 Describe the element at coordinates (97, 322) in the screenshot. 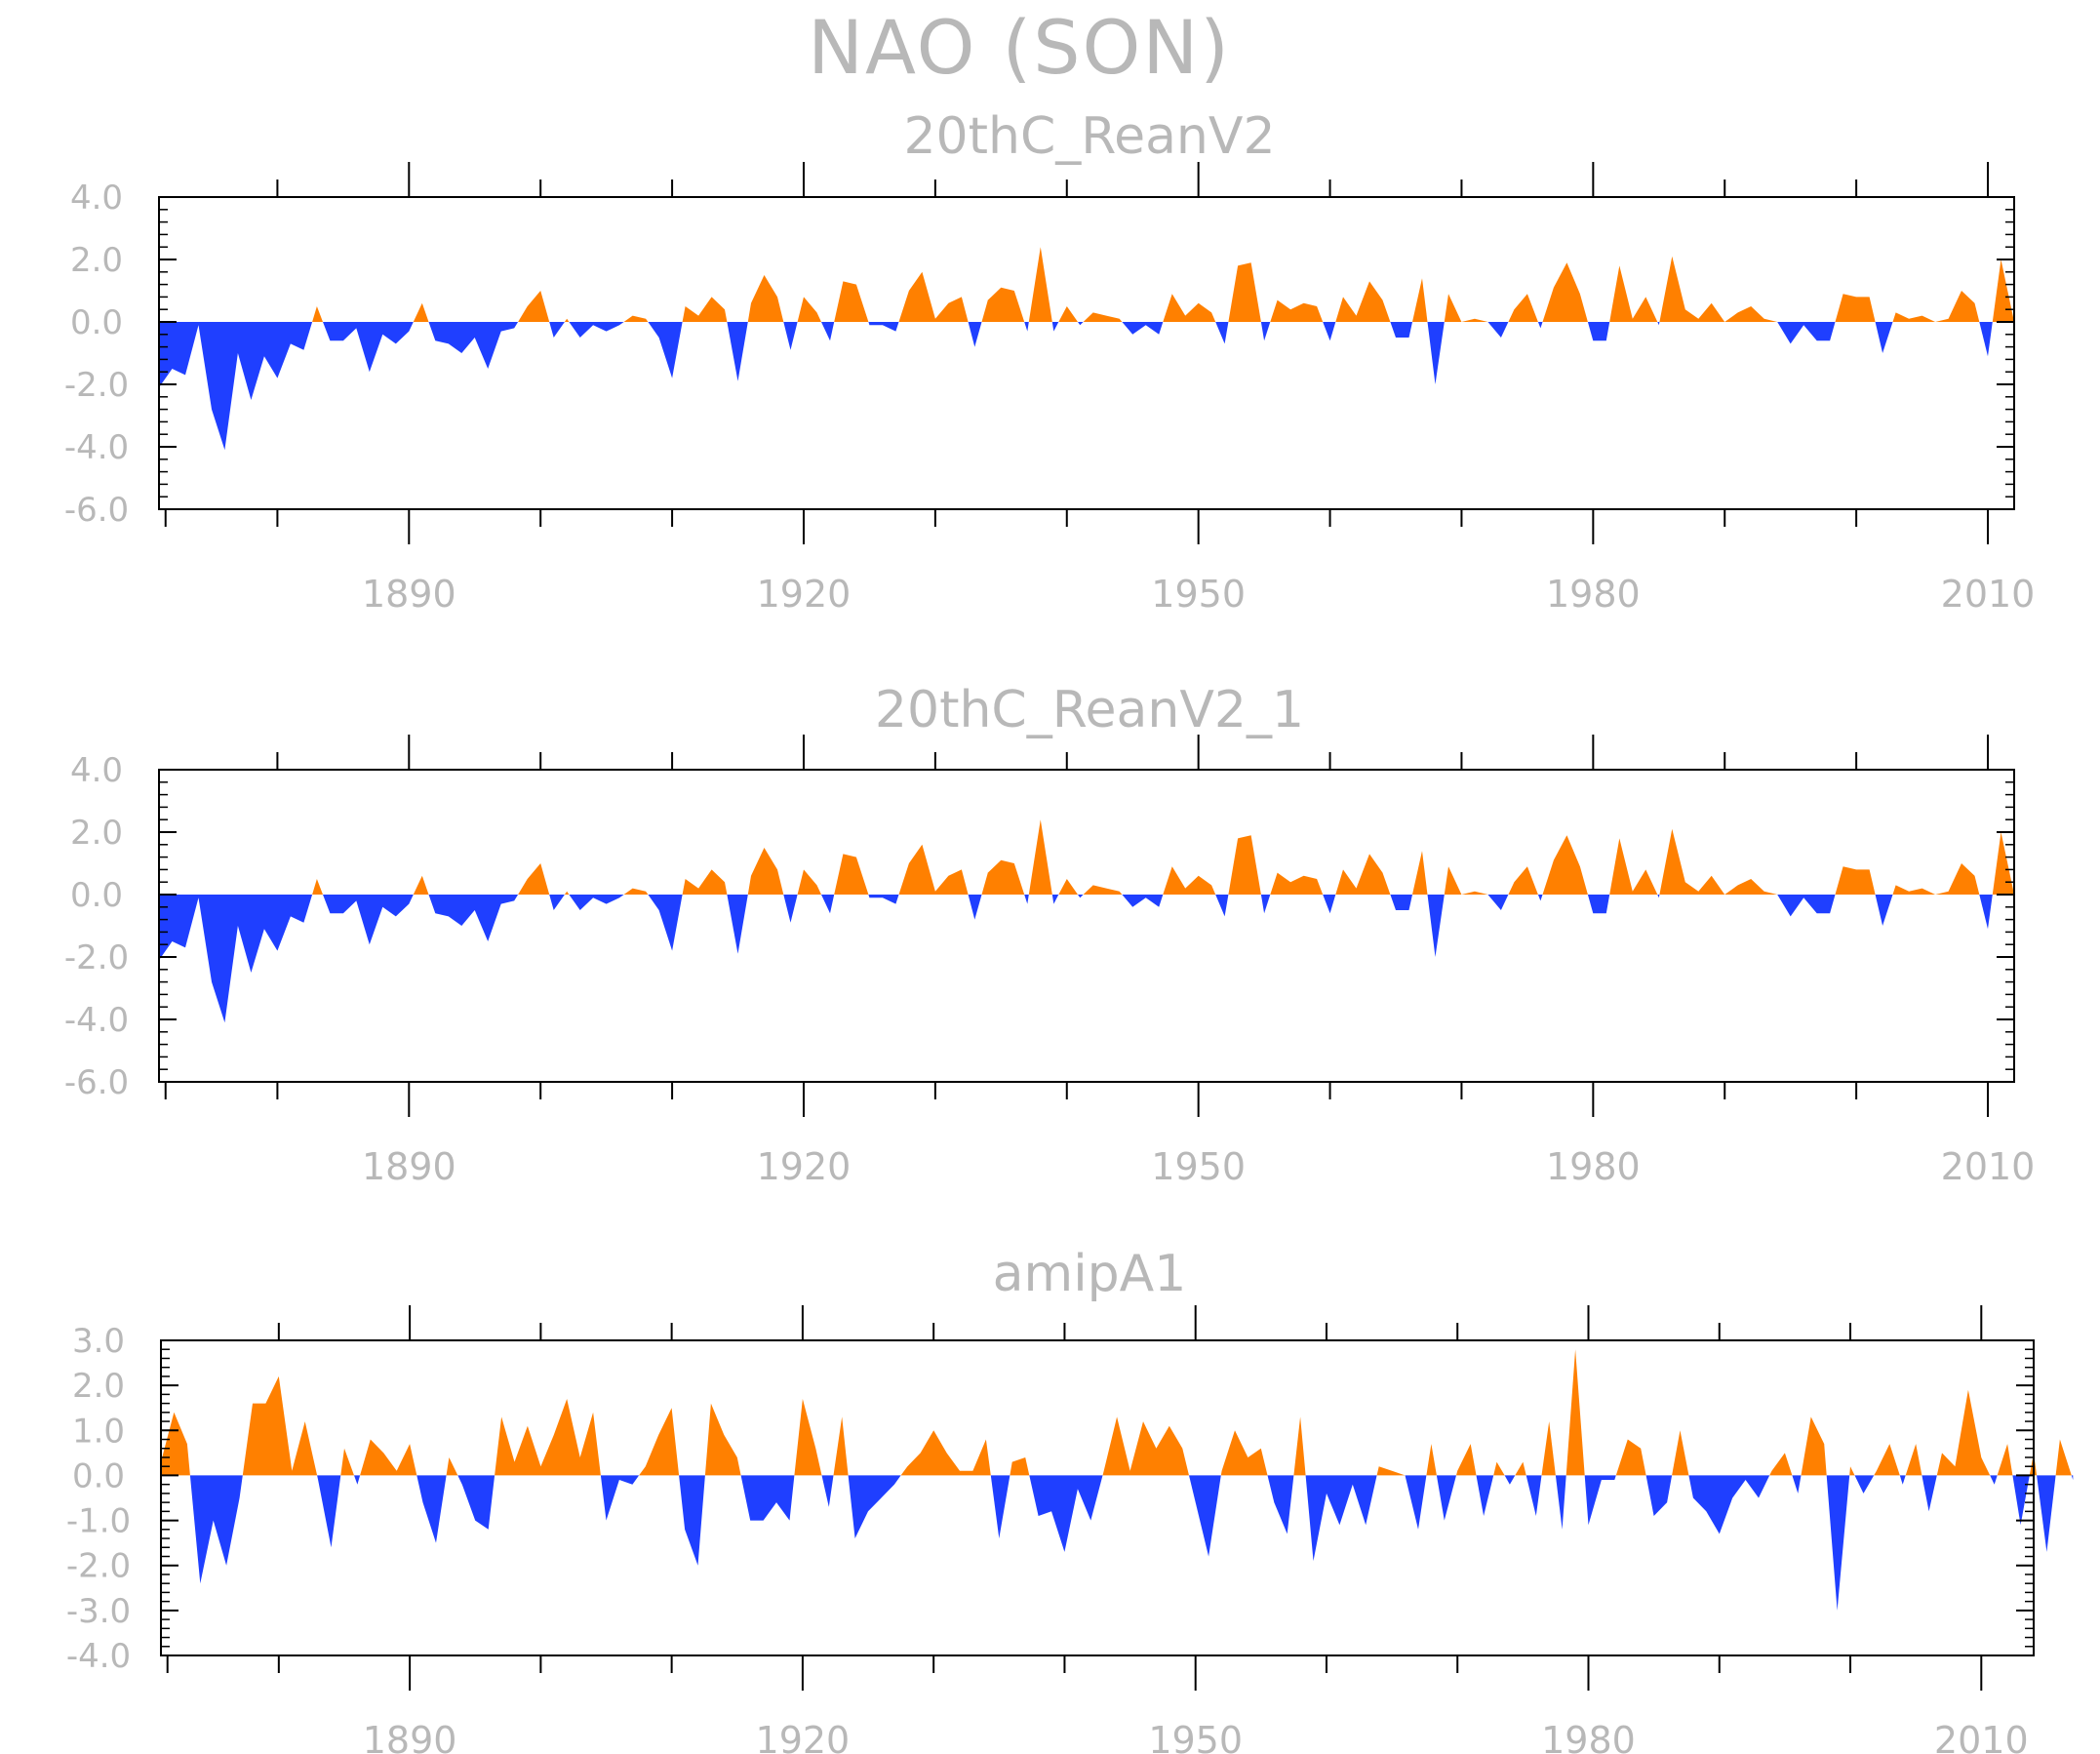

I see `y-tick-label: 0.0` at that location.